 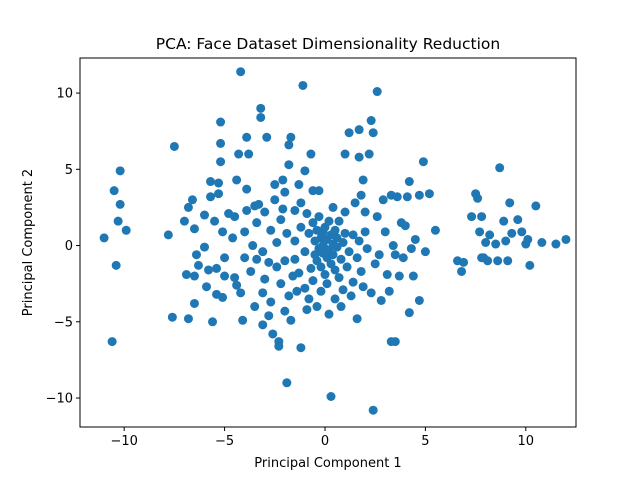 What do you see at coordinates (325, 441) in the screenshot?
I see `x-tick-label: 0` at bounding box center [325, 441].